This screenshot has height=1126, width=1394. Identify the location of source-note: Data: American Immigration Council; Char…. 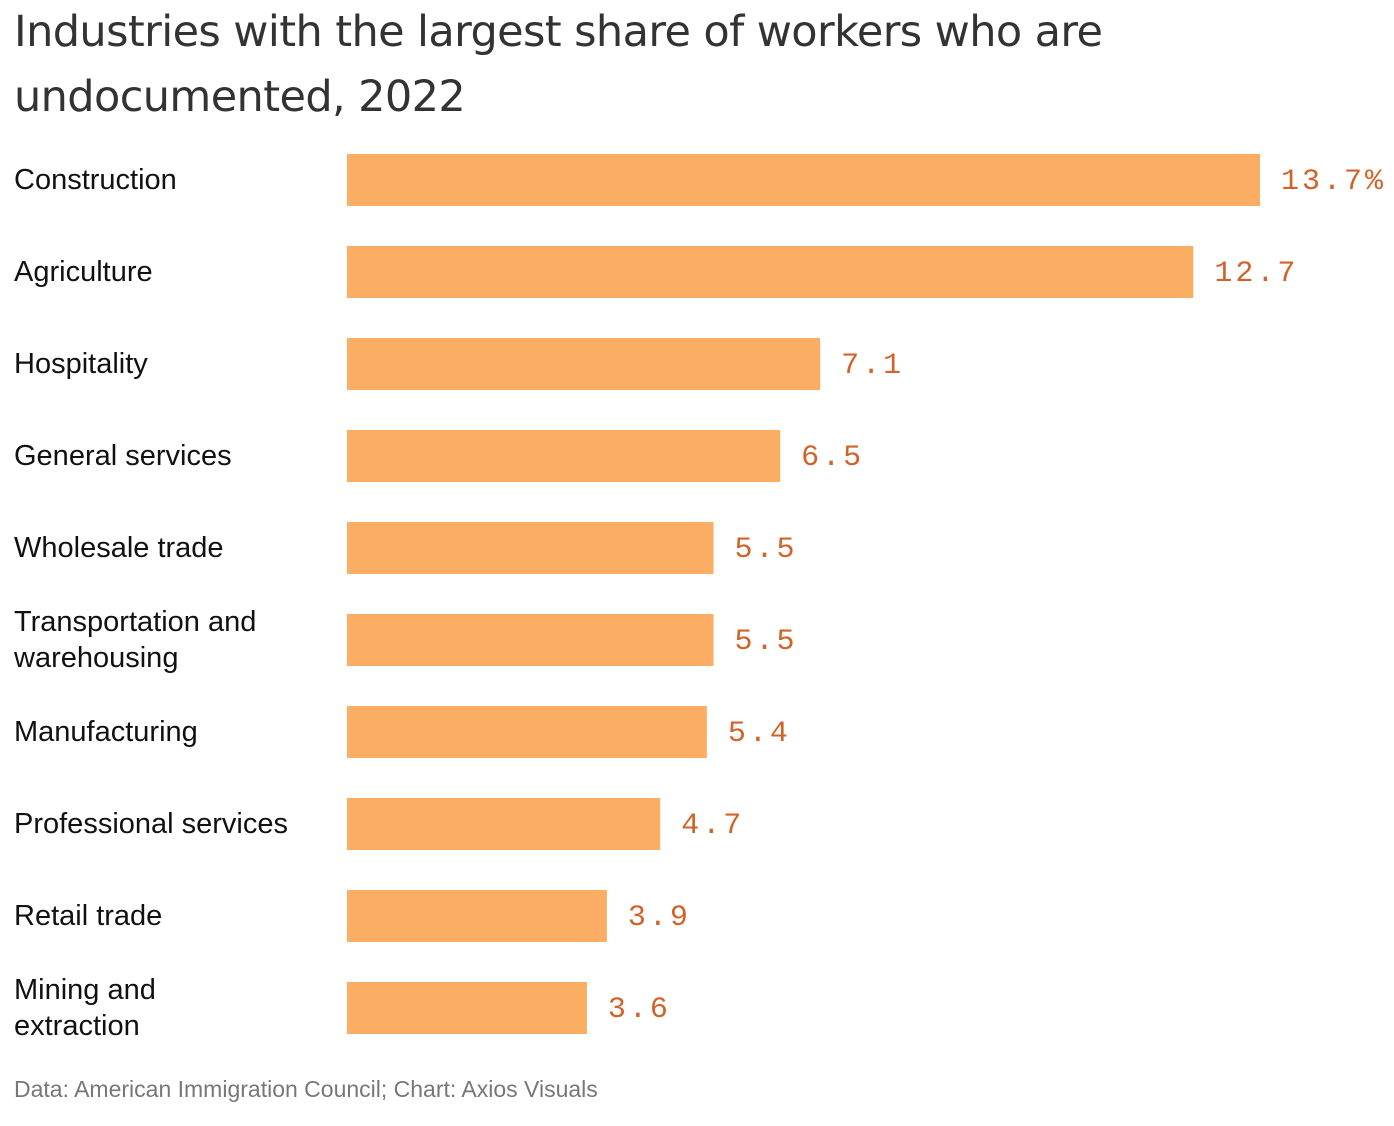
(306, 1089).